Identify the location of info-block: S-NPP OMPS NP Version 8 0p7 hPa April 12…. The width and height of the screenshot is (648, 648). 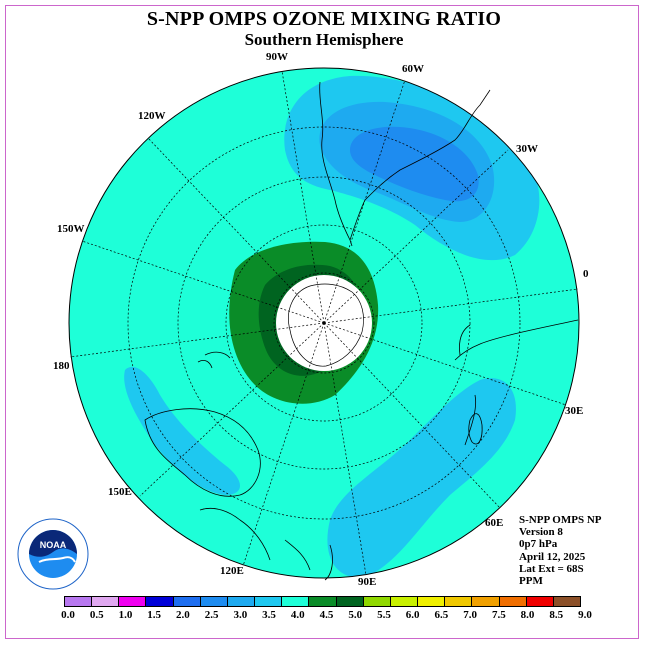
(560, 550).